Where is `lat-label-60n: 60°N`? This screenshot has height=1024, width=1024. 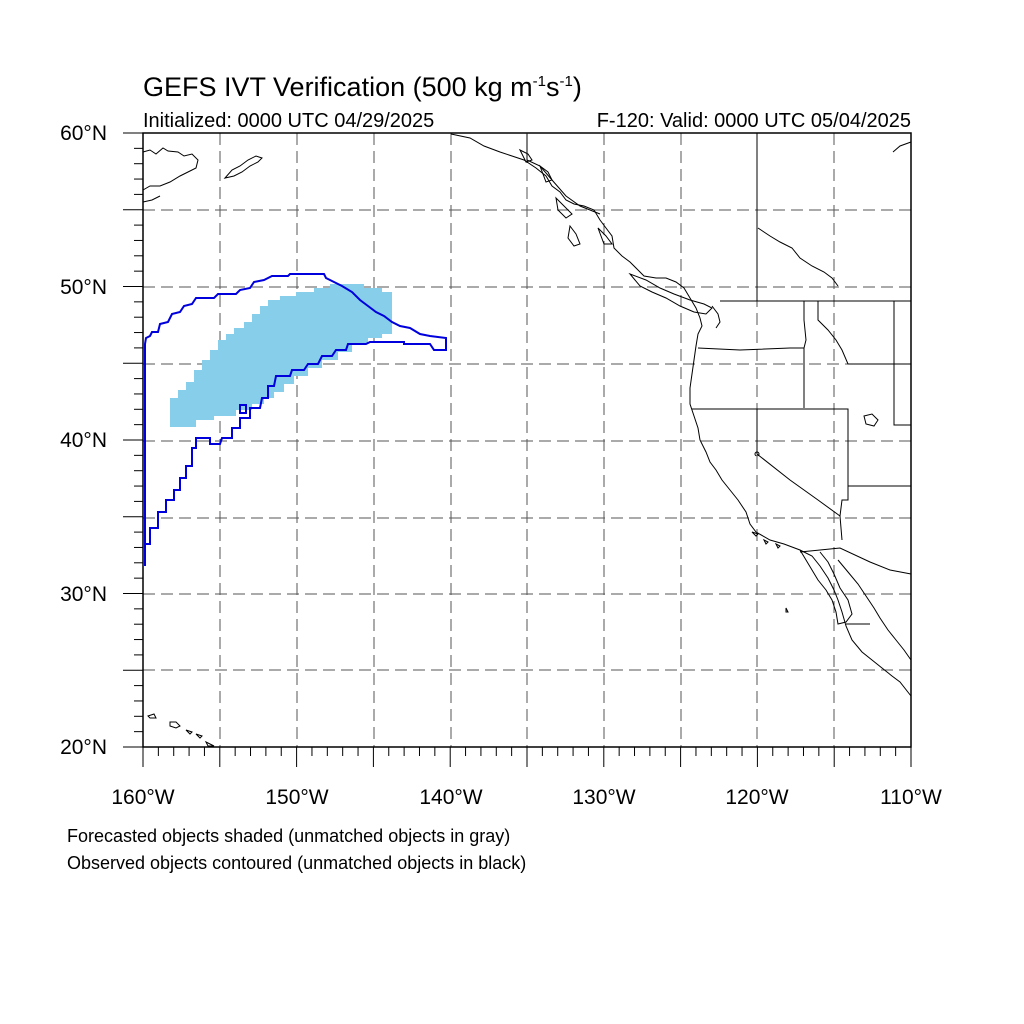 lat-label-60n: 60°N is located at coordinates (83, 133).